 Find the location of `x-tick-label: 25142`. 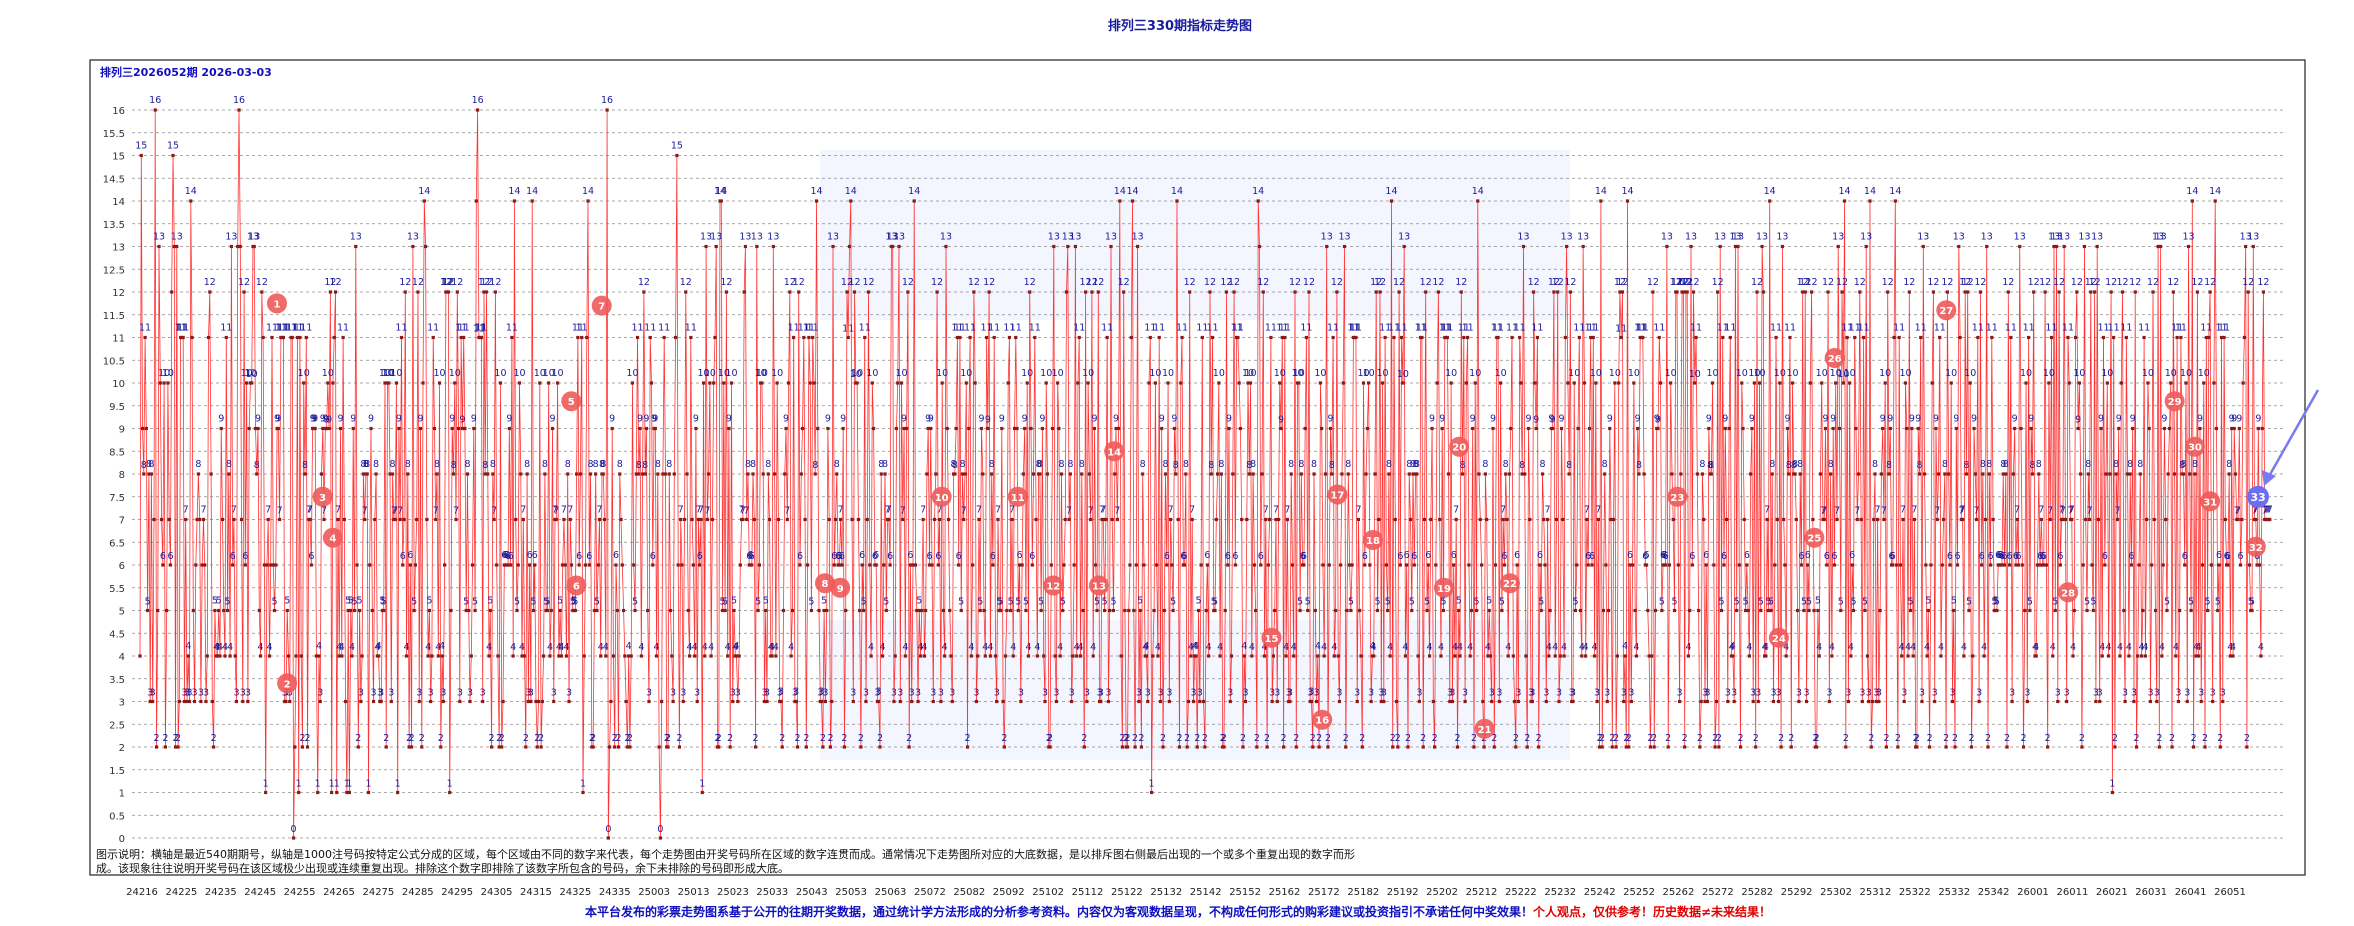

x-tick-label: 25142 is located at coordinates (1206, 892).